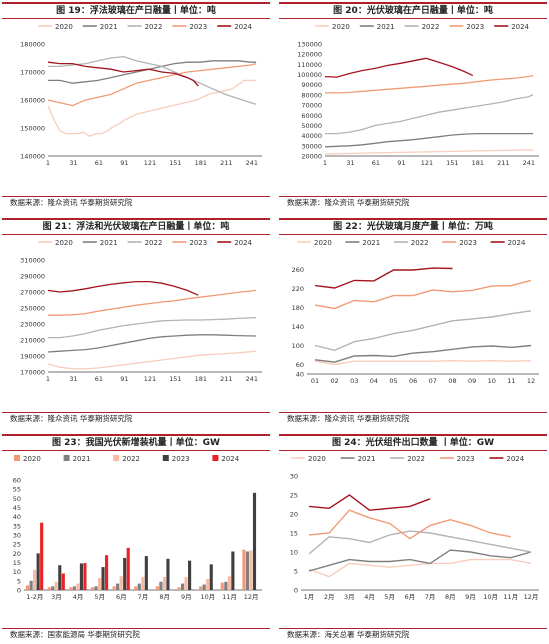 Image resolution: width=549 pixels, height=644 pixels. Describe the element at coordinates (32, 309) in the screenshot. I see `y-tick-label: 250000` at that location.